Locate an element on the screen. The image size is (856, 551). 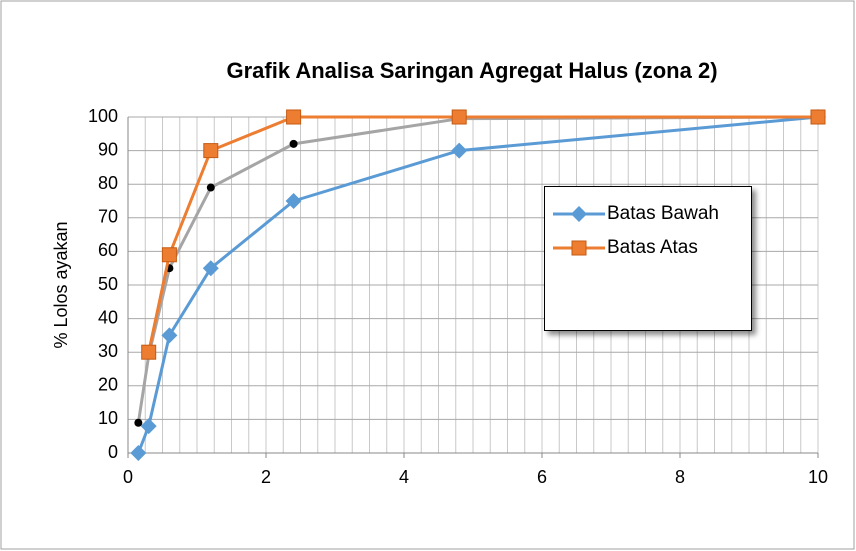
y-tick-label: 0 is located at coordinates (113, 452).